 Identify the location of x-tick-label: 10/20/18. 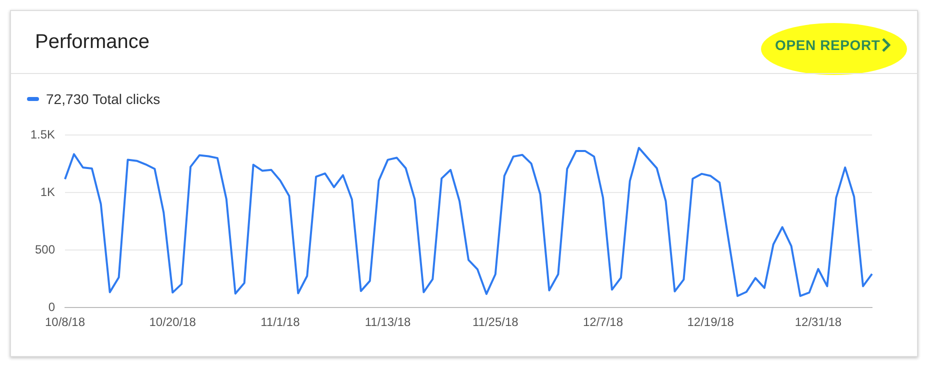
(172, 322).